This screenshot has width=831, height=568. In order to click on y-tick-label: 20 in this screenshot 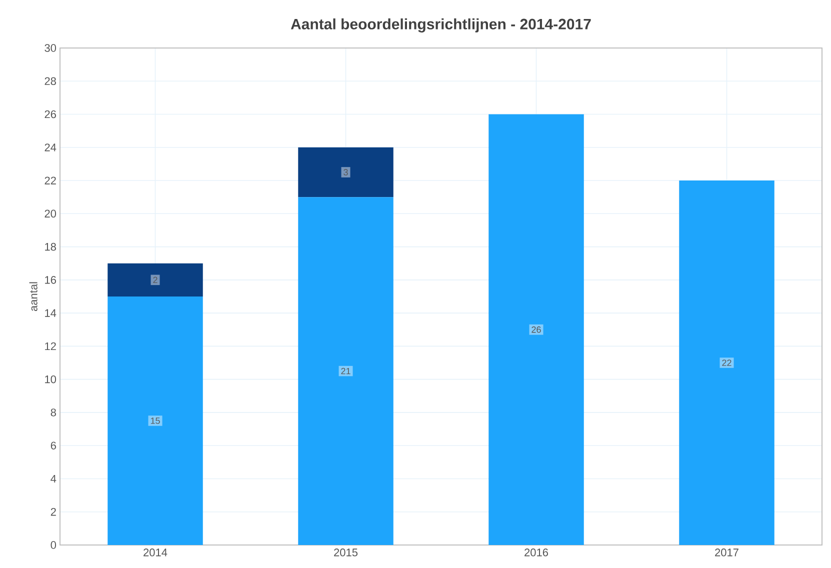, I will do `click(50, 214)`.